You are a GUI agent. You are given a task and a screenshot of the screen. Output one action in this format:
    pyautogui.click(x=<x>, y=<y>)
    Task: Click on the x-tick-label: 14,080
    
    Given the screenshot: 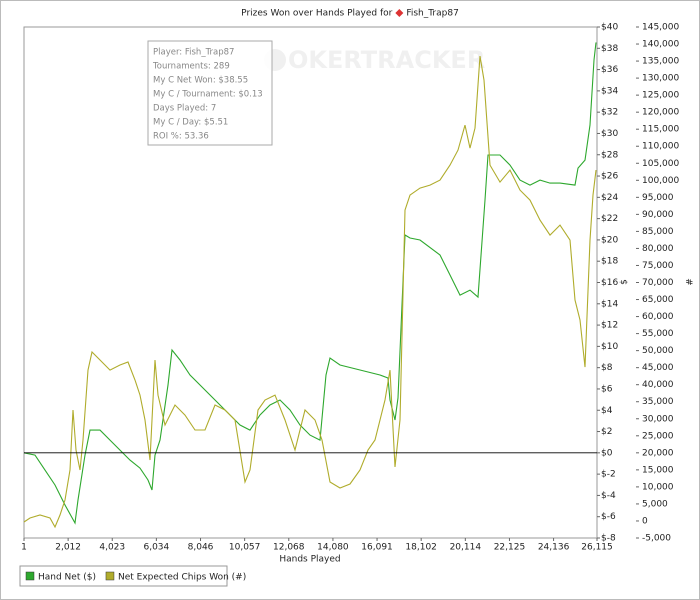 What is the action you would take?
    pyautogui.click(x=333, y=548)
    